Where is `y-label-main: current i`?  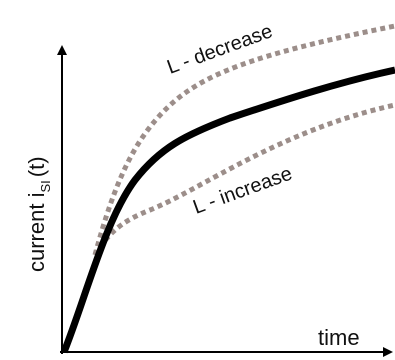 y-label-main: current i is located at coordinates (36, 232).